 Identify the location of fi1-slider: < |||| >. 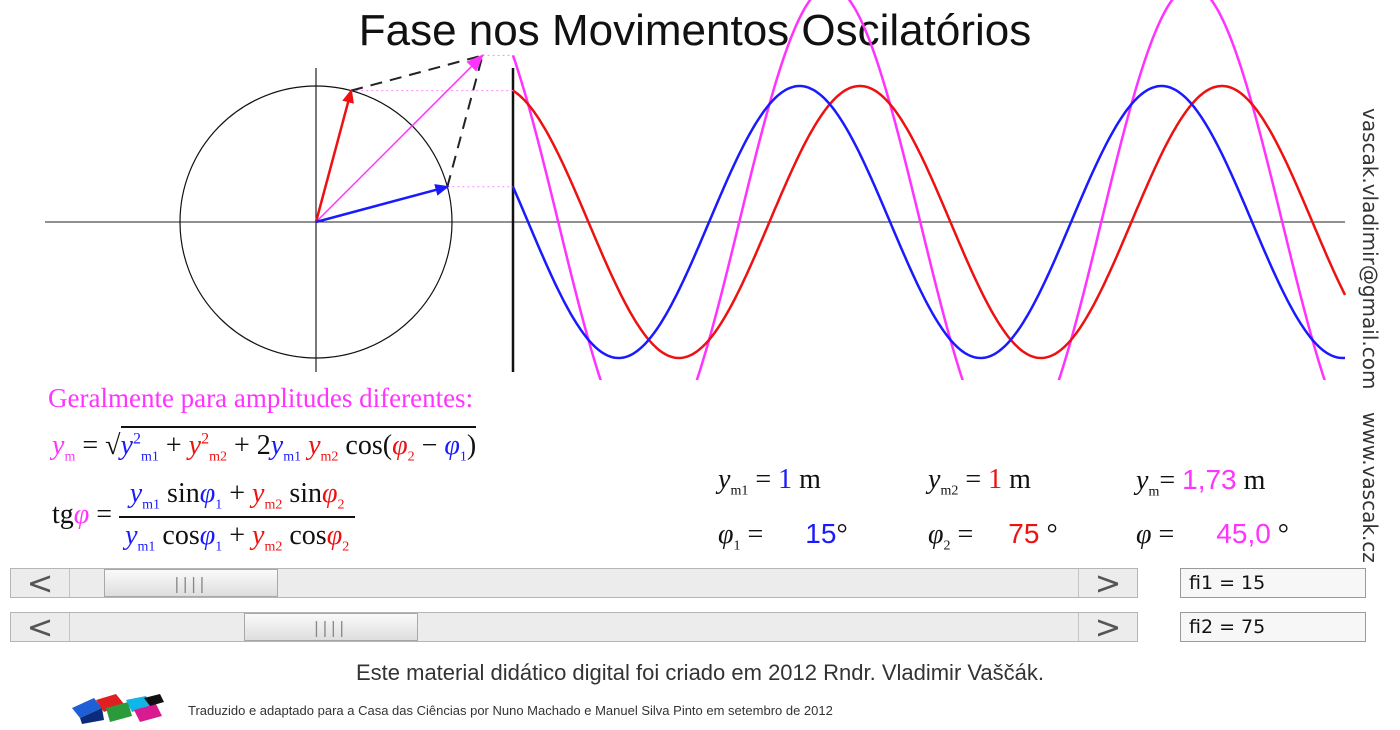
(574, 583).